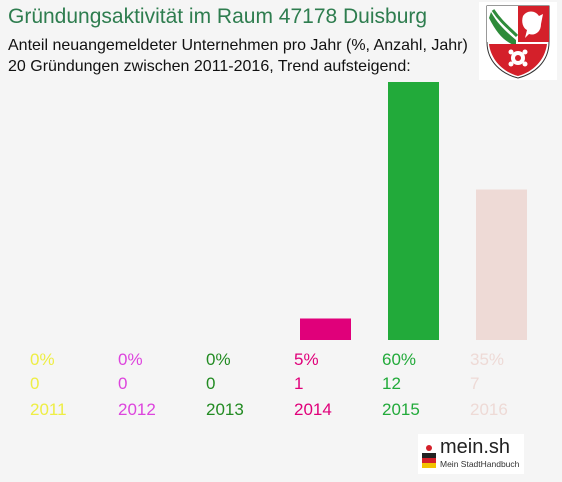 The image size is (562, 482). What do you see at coordinates (489, 409) in the screenshot?
I see `year-label-2016: 2016` at bounding box center [489, 409].